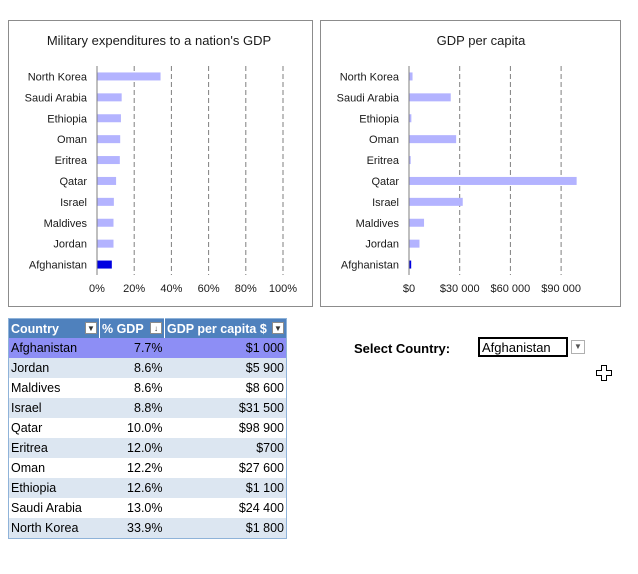 The height and width of the screenshot is (574, 638). Describe the element at coordinates (217, 328) in the screenshot. I see `column-header-label: GDP per capita $` at that location.